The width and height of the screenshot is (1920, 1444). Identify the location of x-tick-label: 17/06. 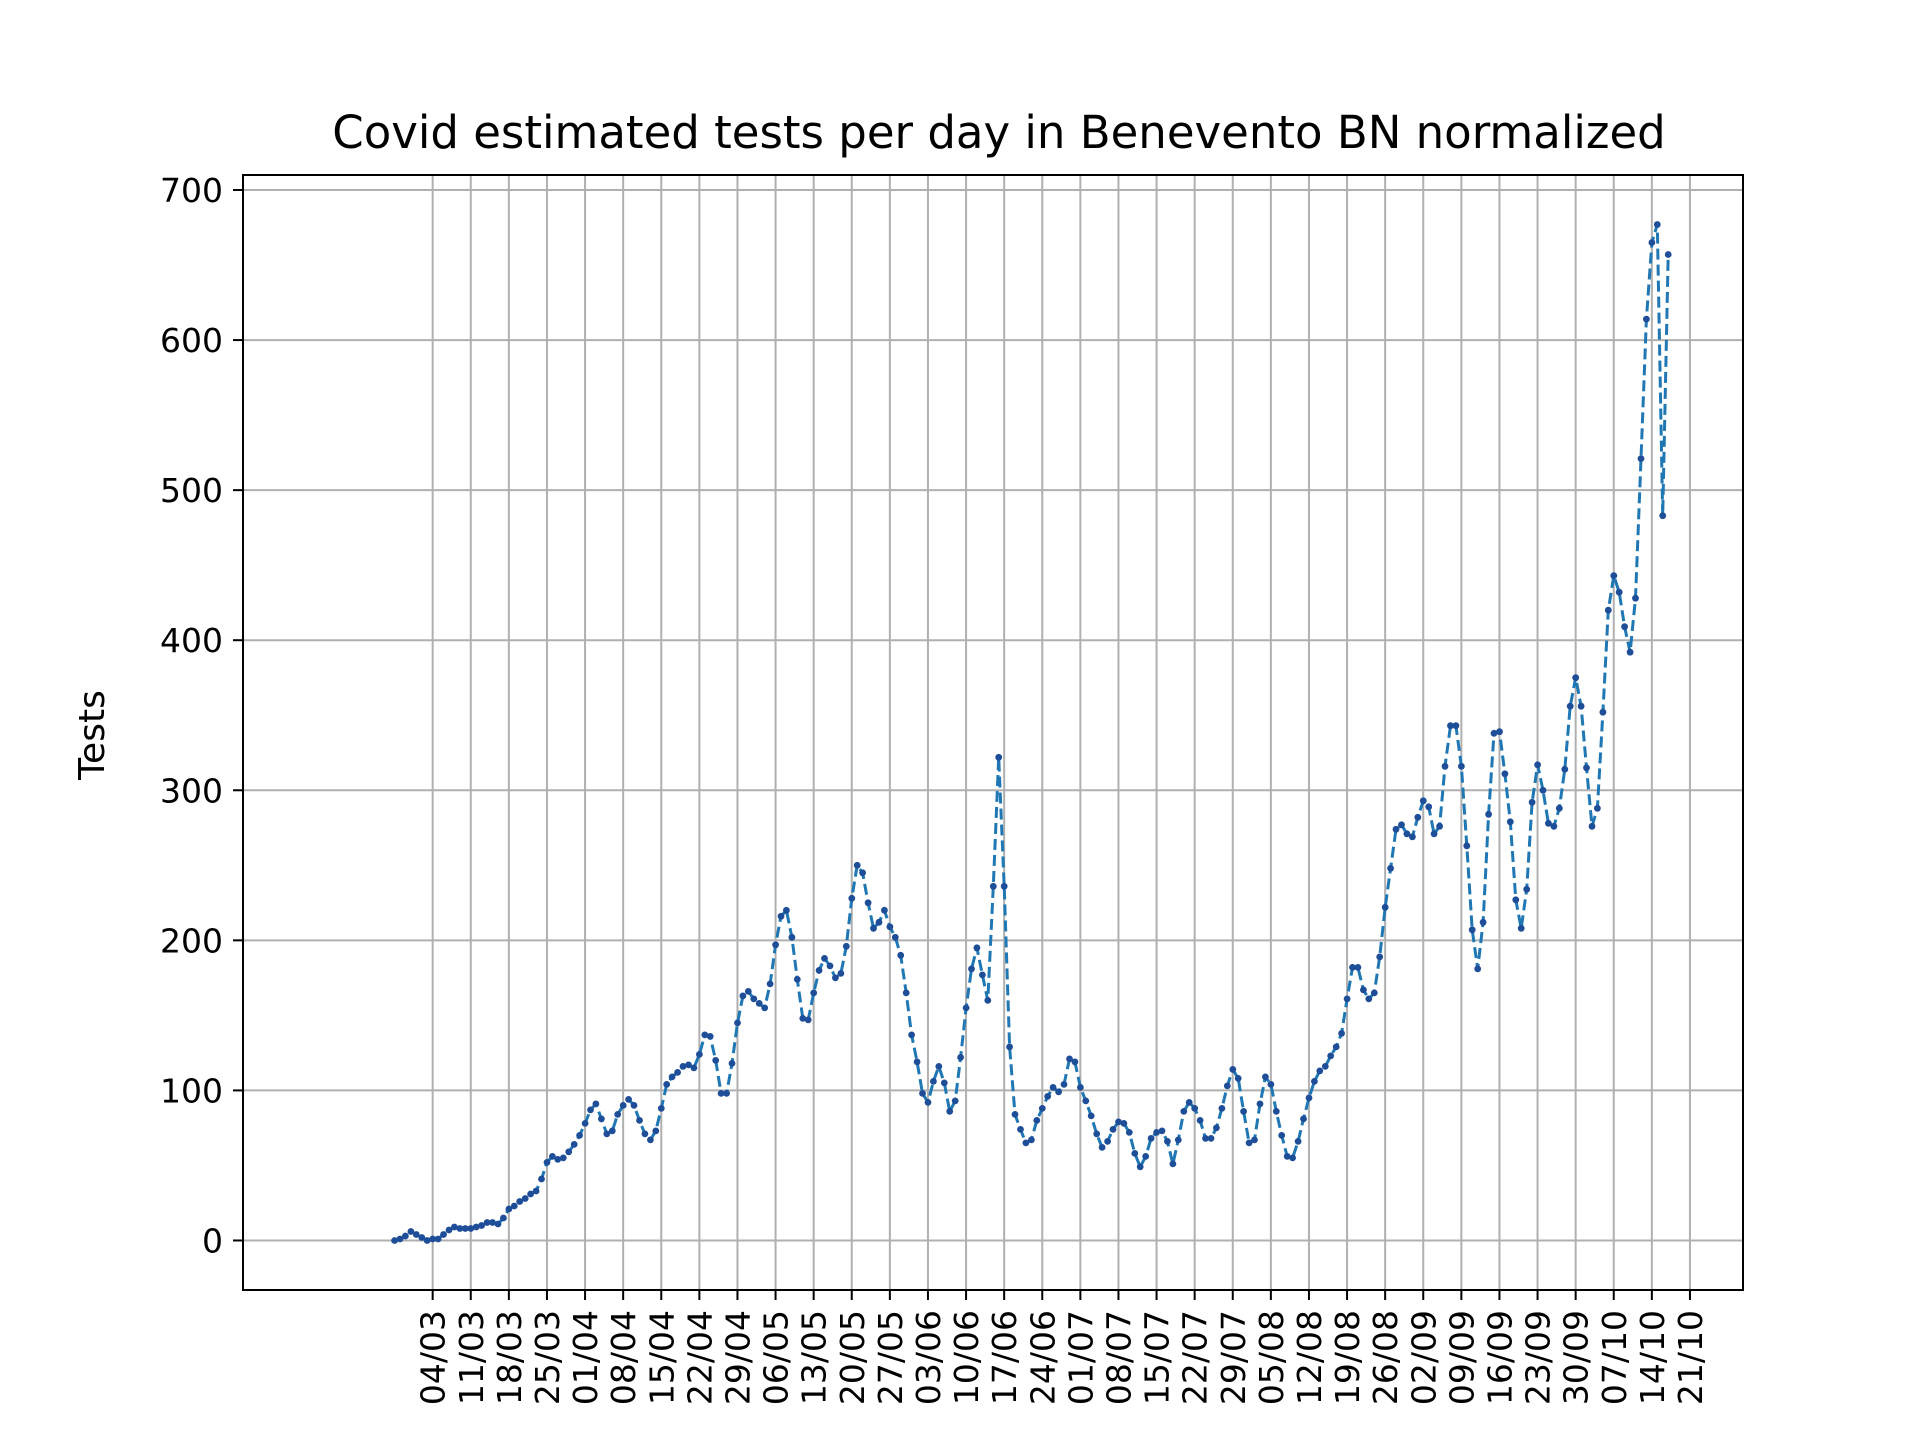
(1004, 1357).